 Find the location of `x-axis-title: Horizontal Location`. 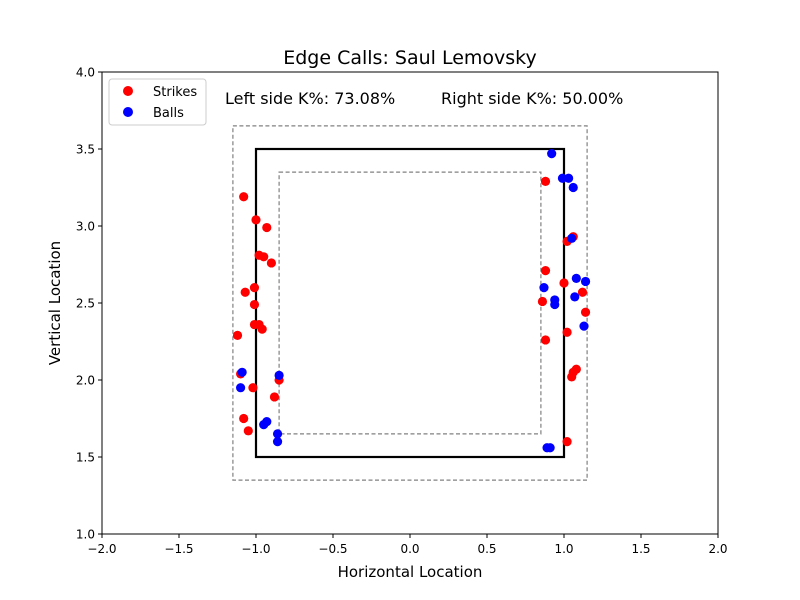

x-axis-title: Horizontal Location is located at coordinates (410, 572).